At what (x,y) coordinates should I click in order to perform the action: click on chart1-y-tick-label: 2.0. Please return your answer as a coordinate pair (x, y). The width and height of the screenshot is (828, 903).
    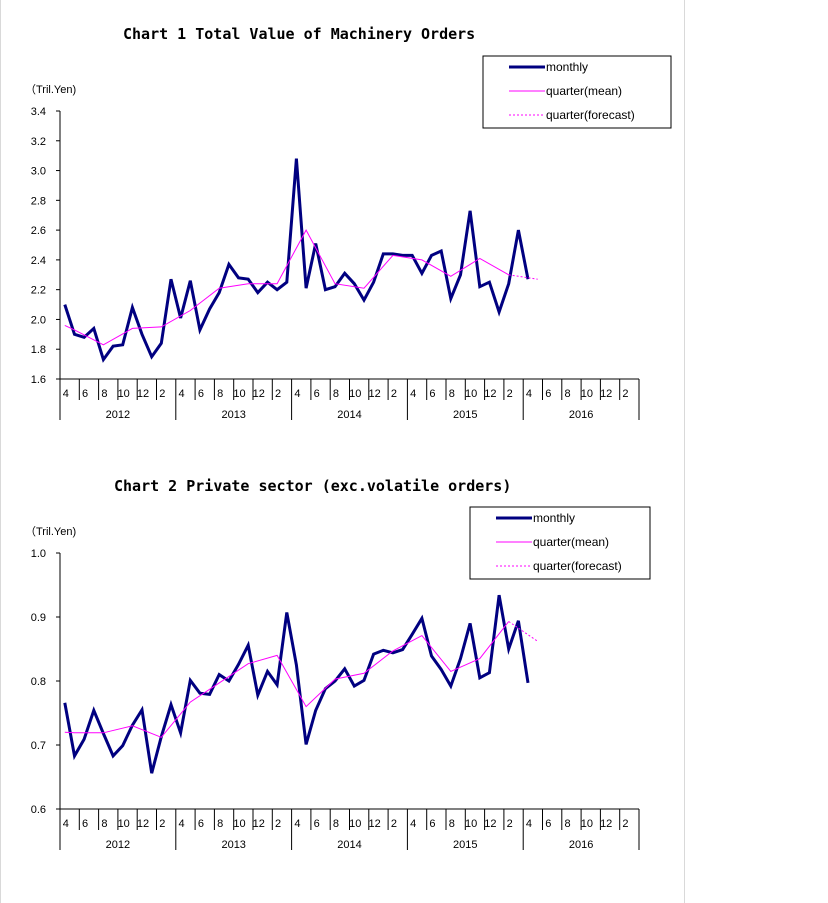
    Looking at the image, I should click on (38, 320).